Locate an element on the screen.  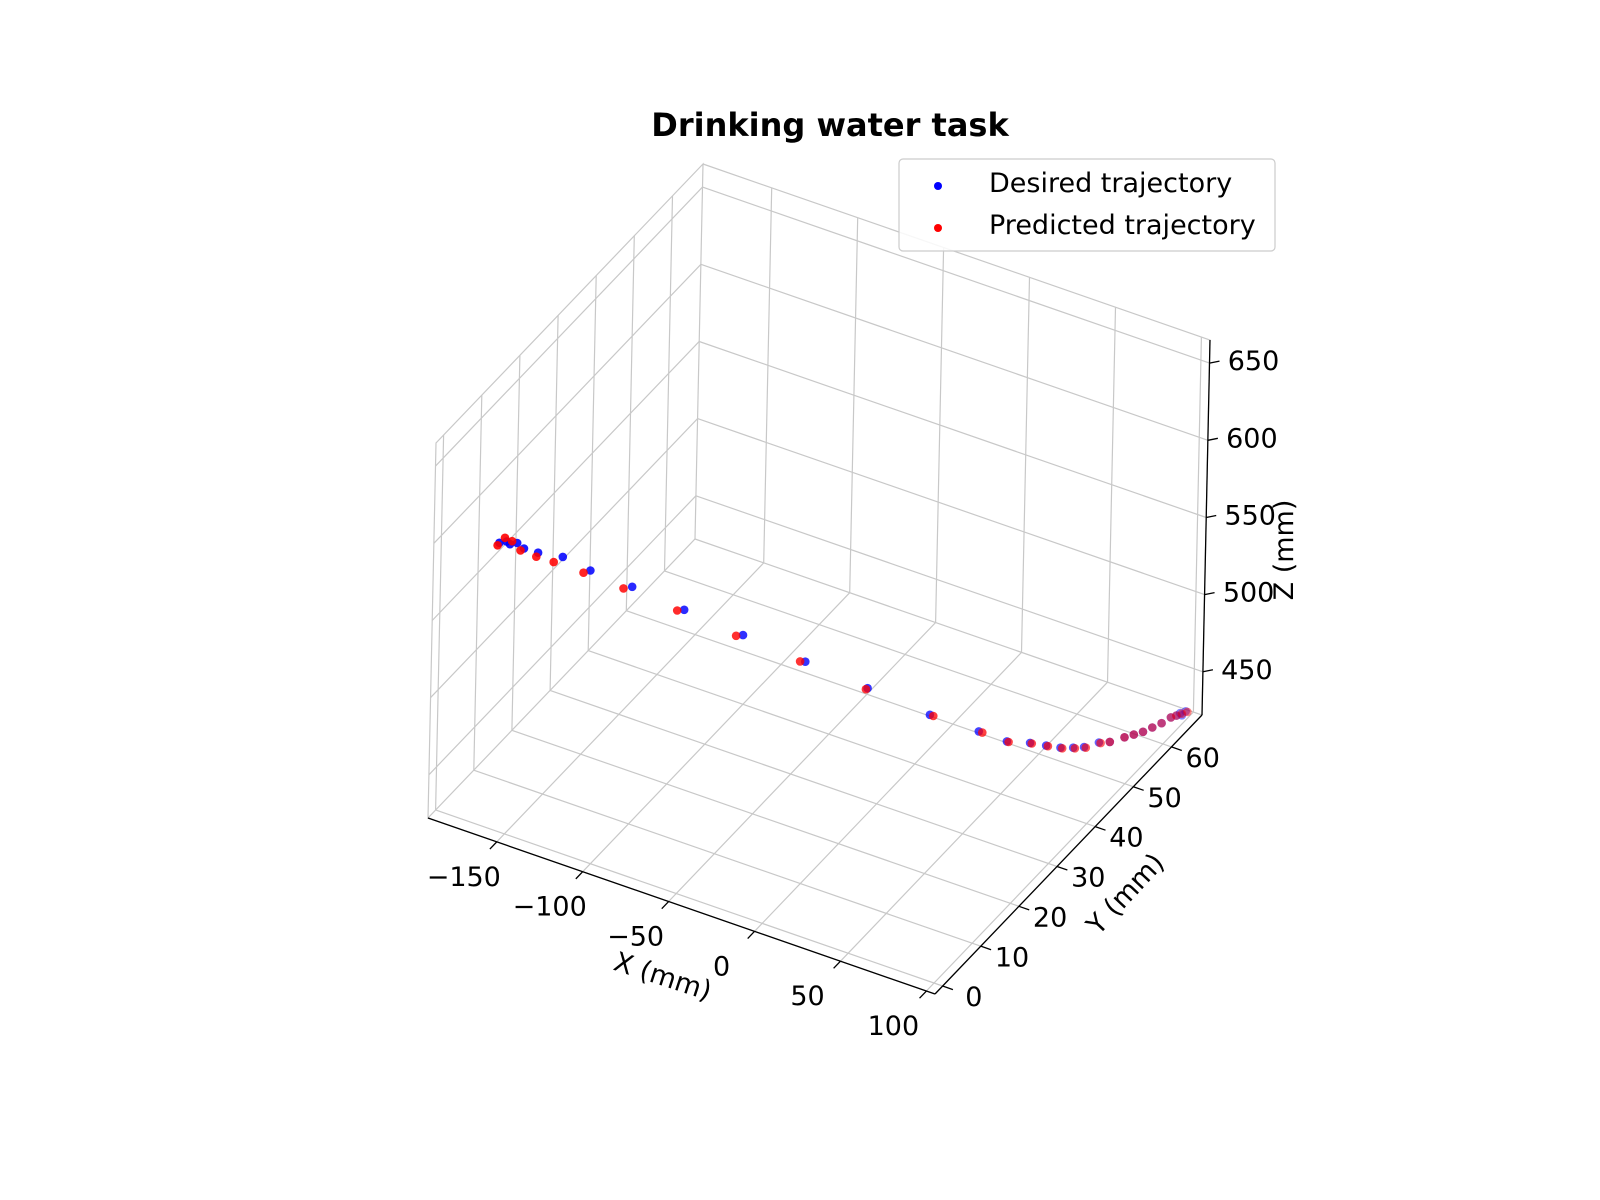
x-axis-line is located at coordinates (681, 906).